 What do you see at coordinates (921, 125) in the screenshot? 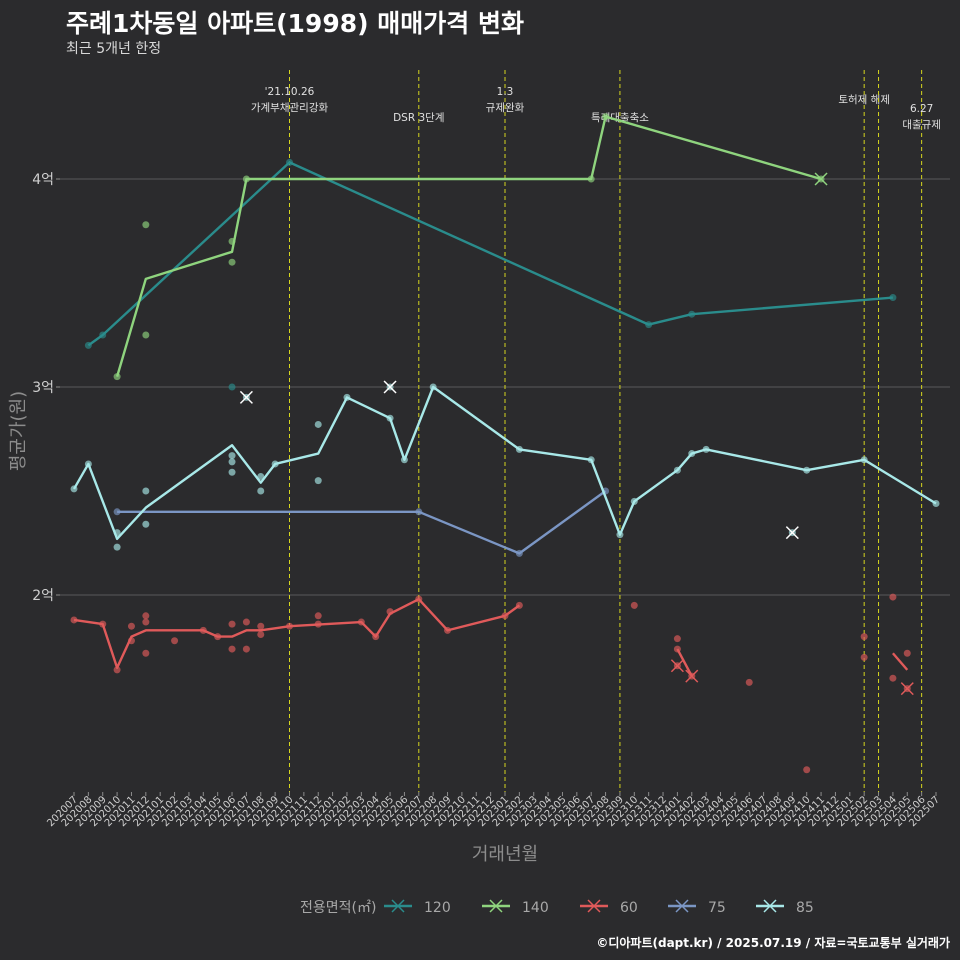
I see `event-label: 대출규제` at bounding box center [921, 125].